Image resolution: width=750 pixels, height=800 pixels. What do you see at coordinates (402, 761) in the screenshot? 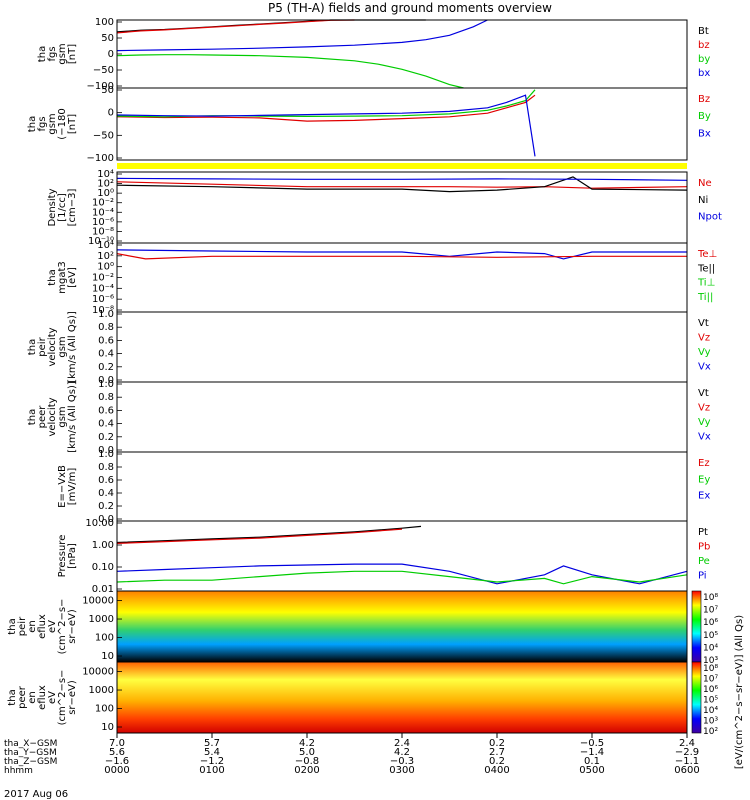
I see `x-tick-label: −0.3` at bounding box center [402, 761].